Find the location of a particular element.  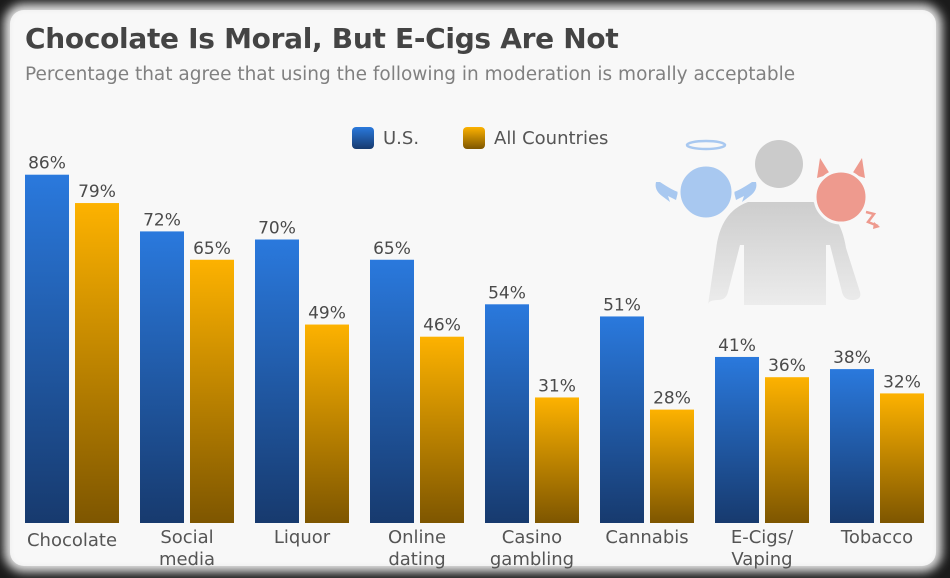

category-label-liquor: Liquor is located at coordinates (302, 537).